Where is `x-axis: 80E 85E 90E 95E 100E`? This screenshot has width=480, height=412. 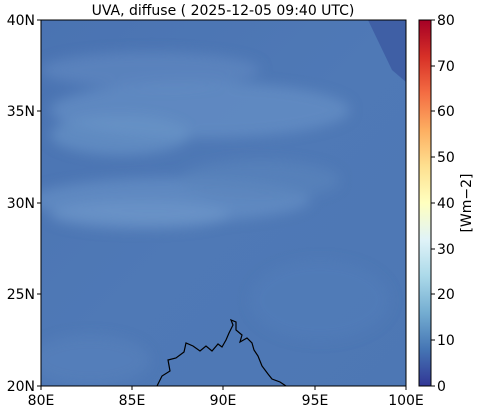
x-axis: 80E 85E 90E 95E 100E is located at coordinates (226, 397).